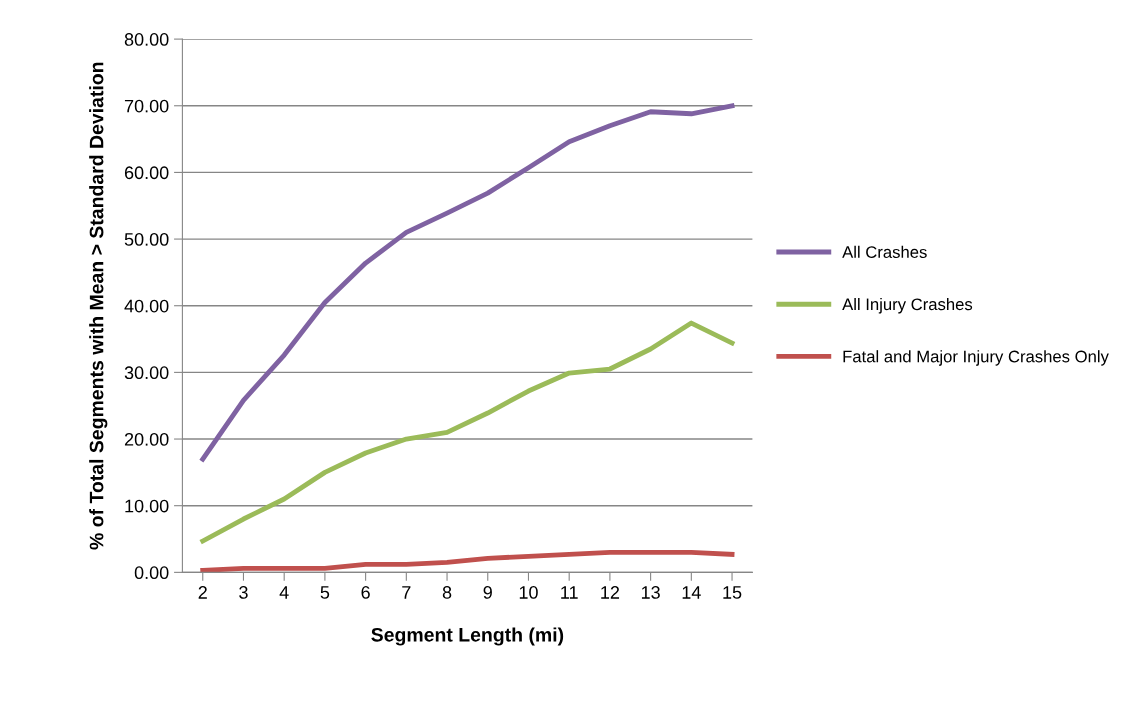  I want to click on y-axis-title: % of Total Segments with Mean > Standard Deviation, so click(98, 306).